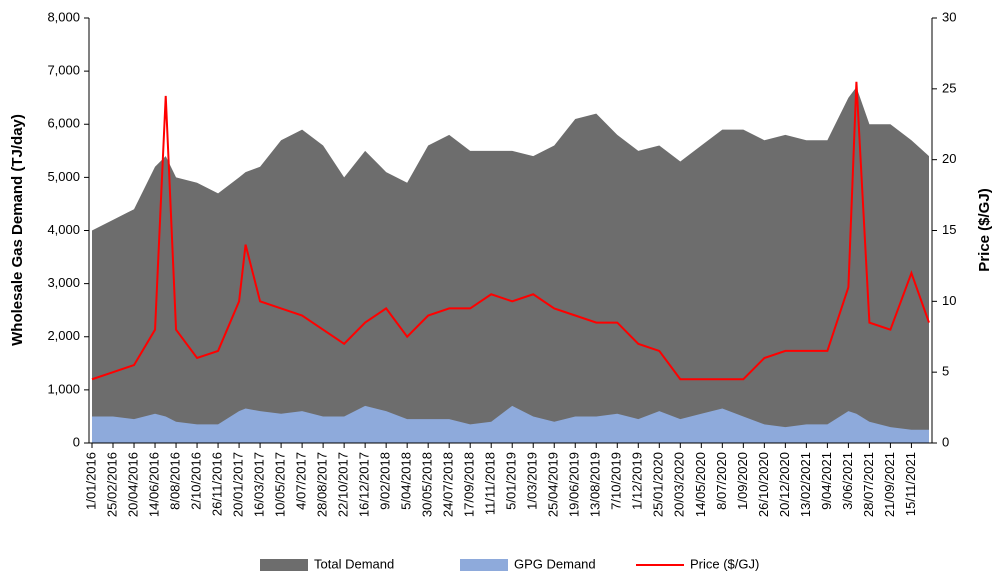 The width and height of the screenshot is (995, 579). What do you see at coordinates (322, 484) in the screenshot?
I see `x-tick-label: 28/08/2017` at bounding box center [322, 484].